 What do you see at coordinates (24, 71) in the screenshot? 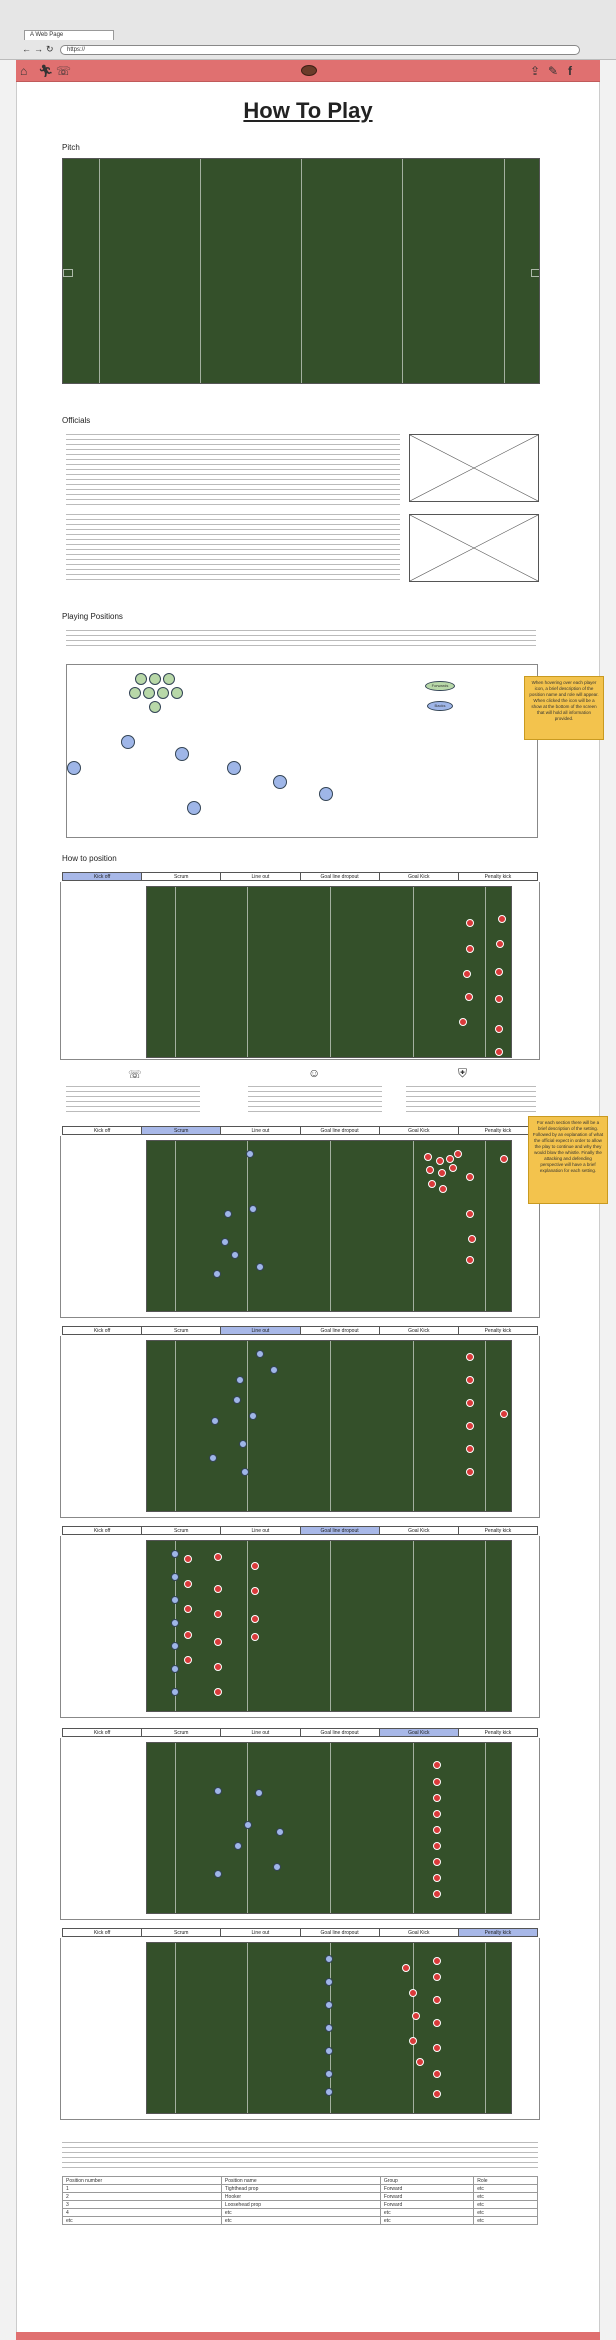
I see `home-icon: ⌂` at bounding box center [24, 71].